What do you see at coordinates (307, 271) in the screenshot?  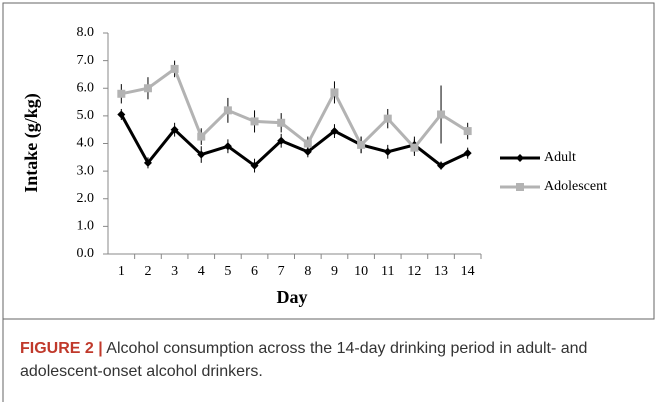 I see `x-tick-label: 8` at bounding box center [307, 271].